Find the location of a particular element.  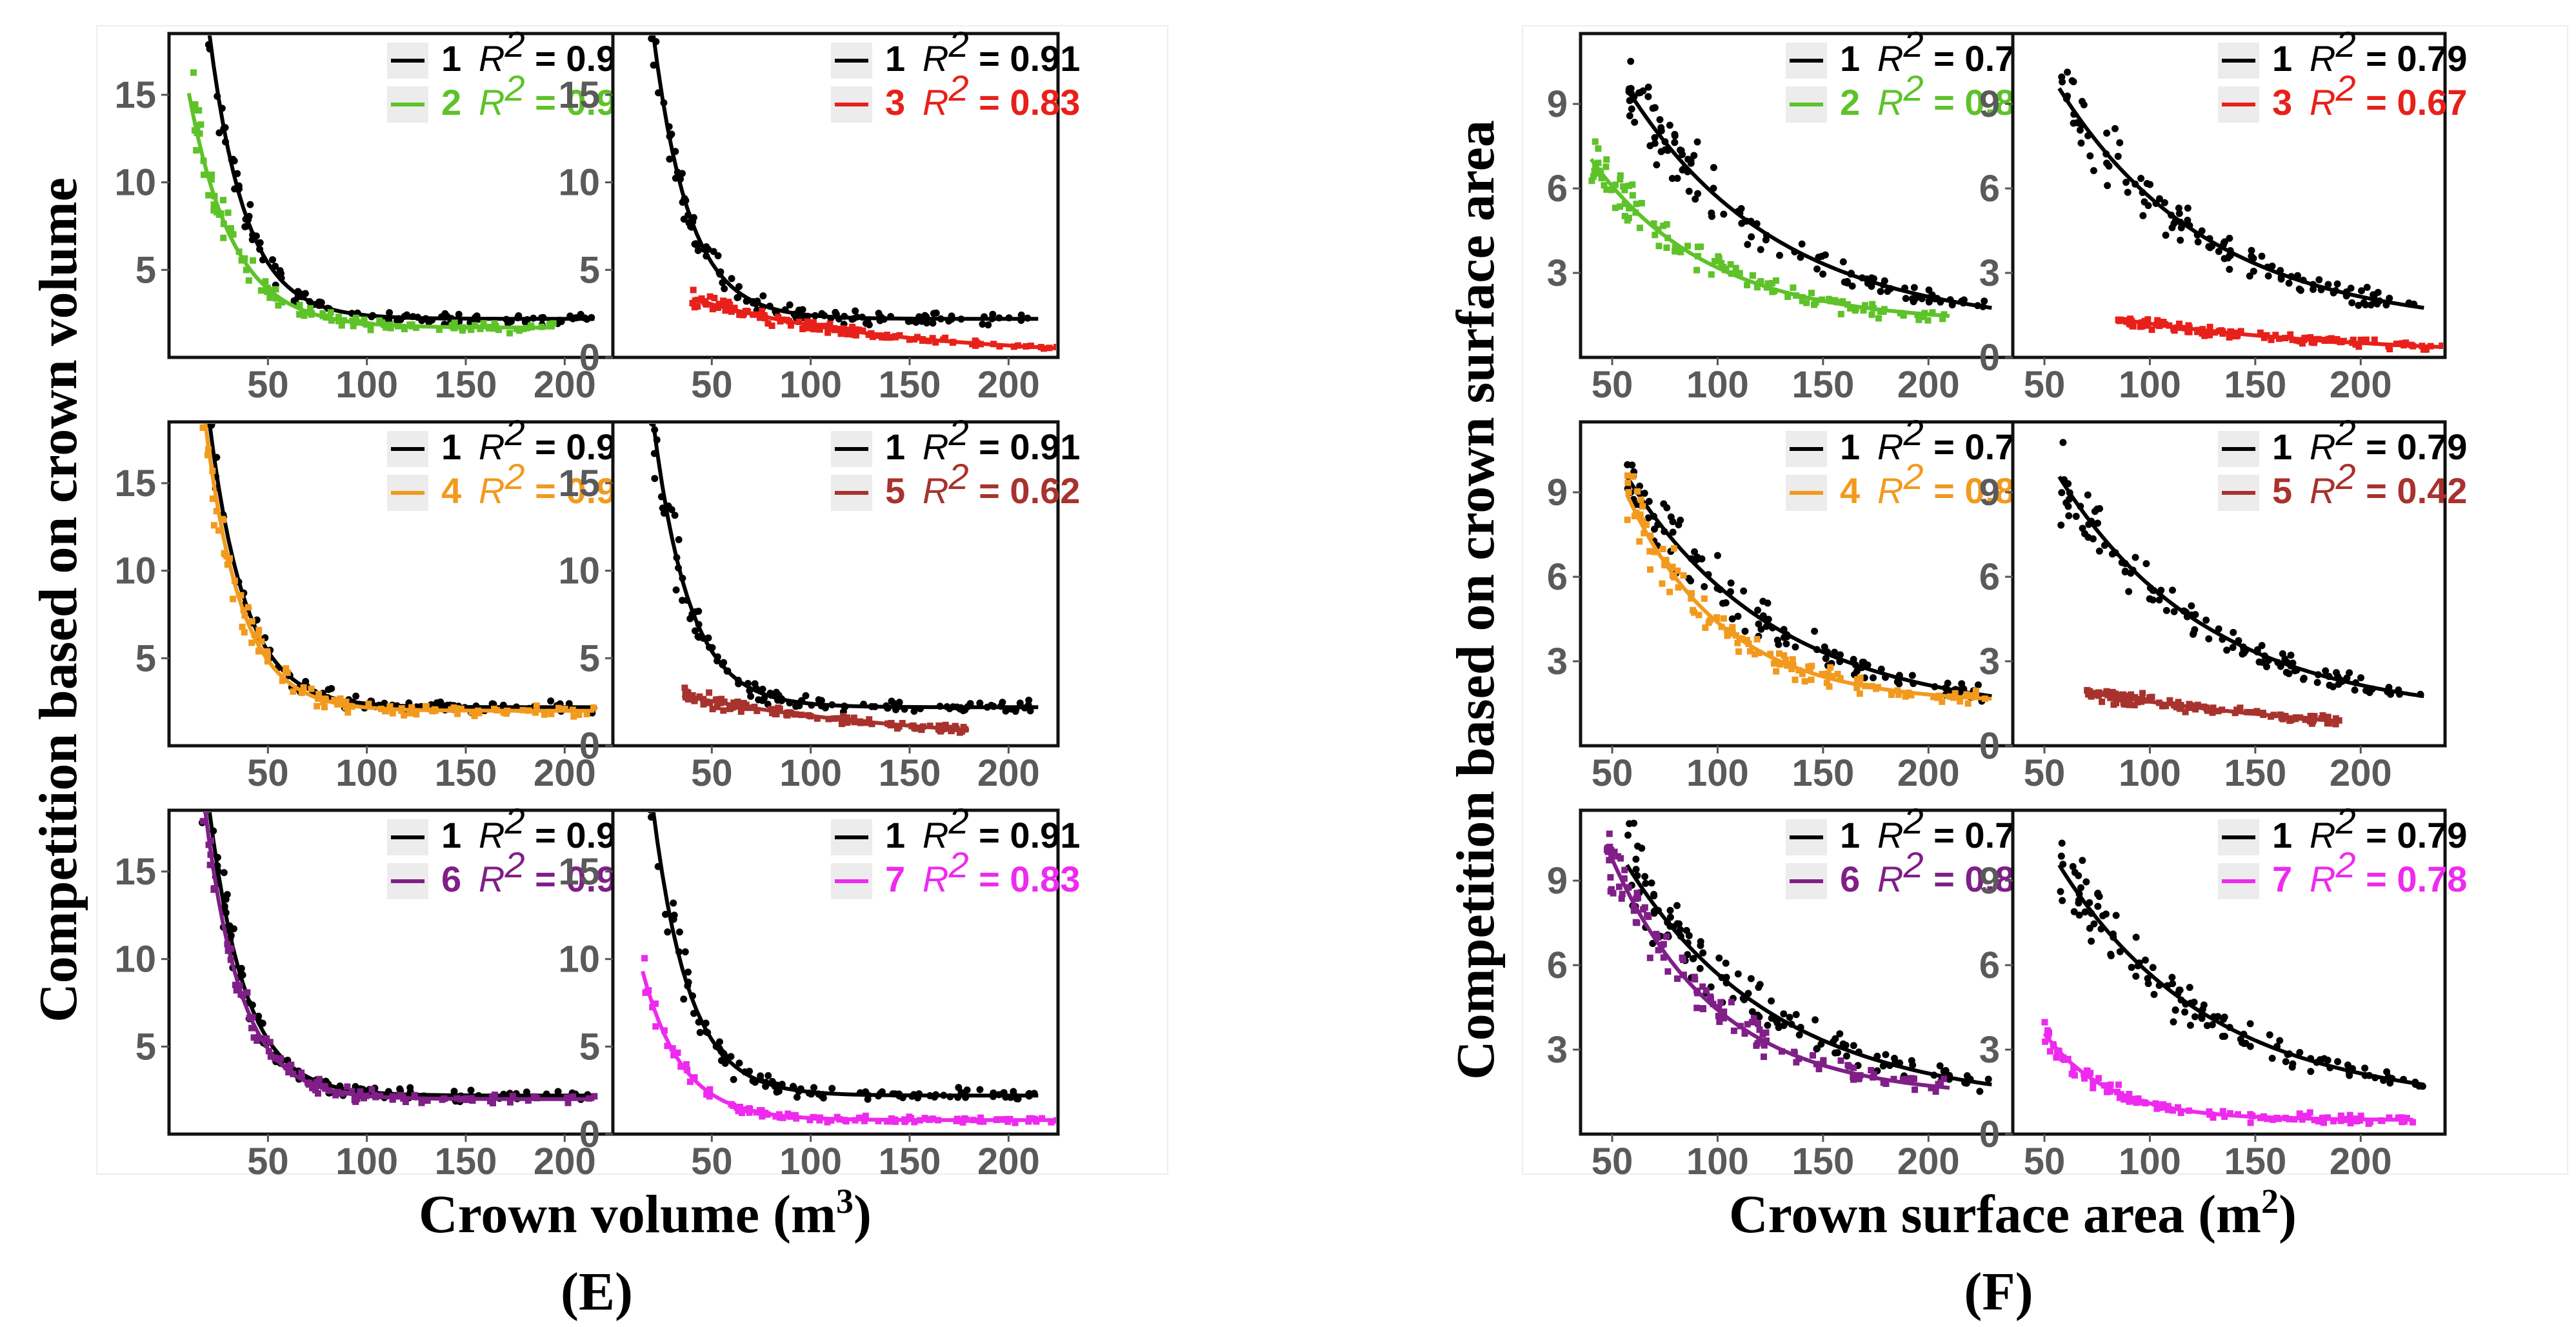

legend-r2: R2 = 0.62 is located at coordinates (1001, 483).